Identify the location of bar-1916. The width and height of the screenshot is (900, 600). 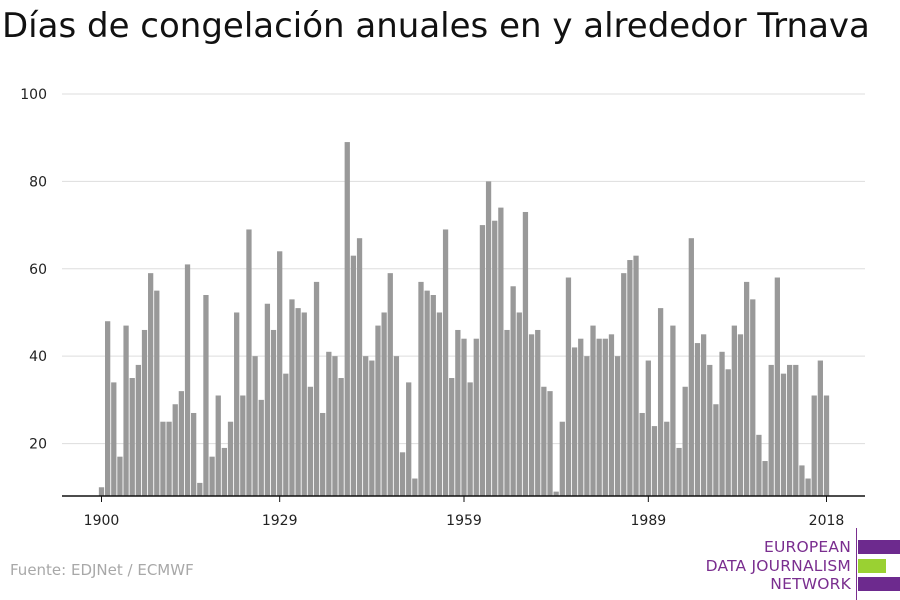
(200, 489).